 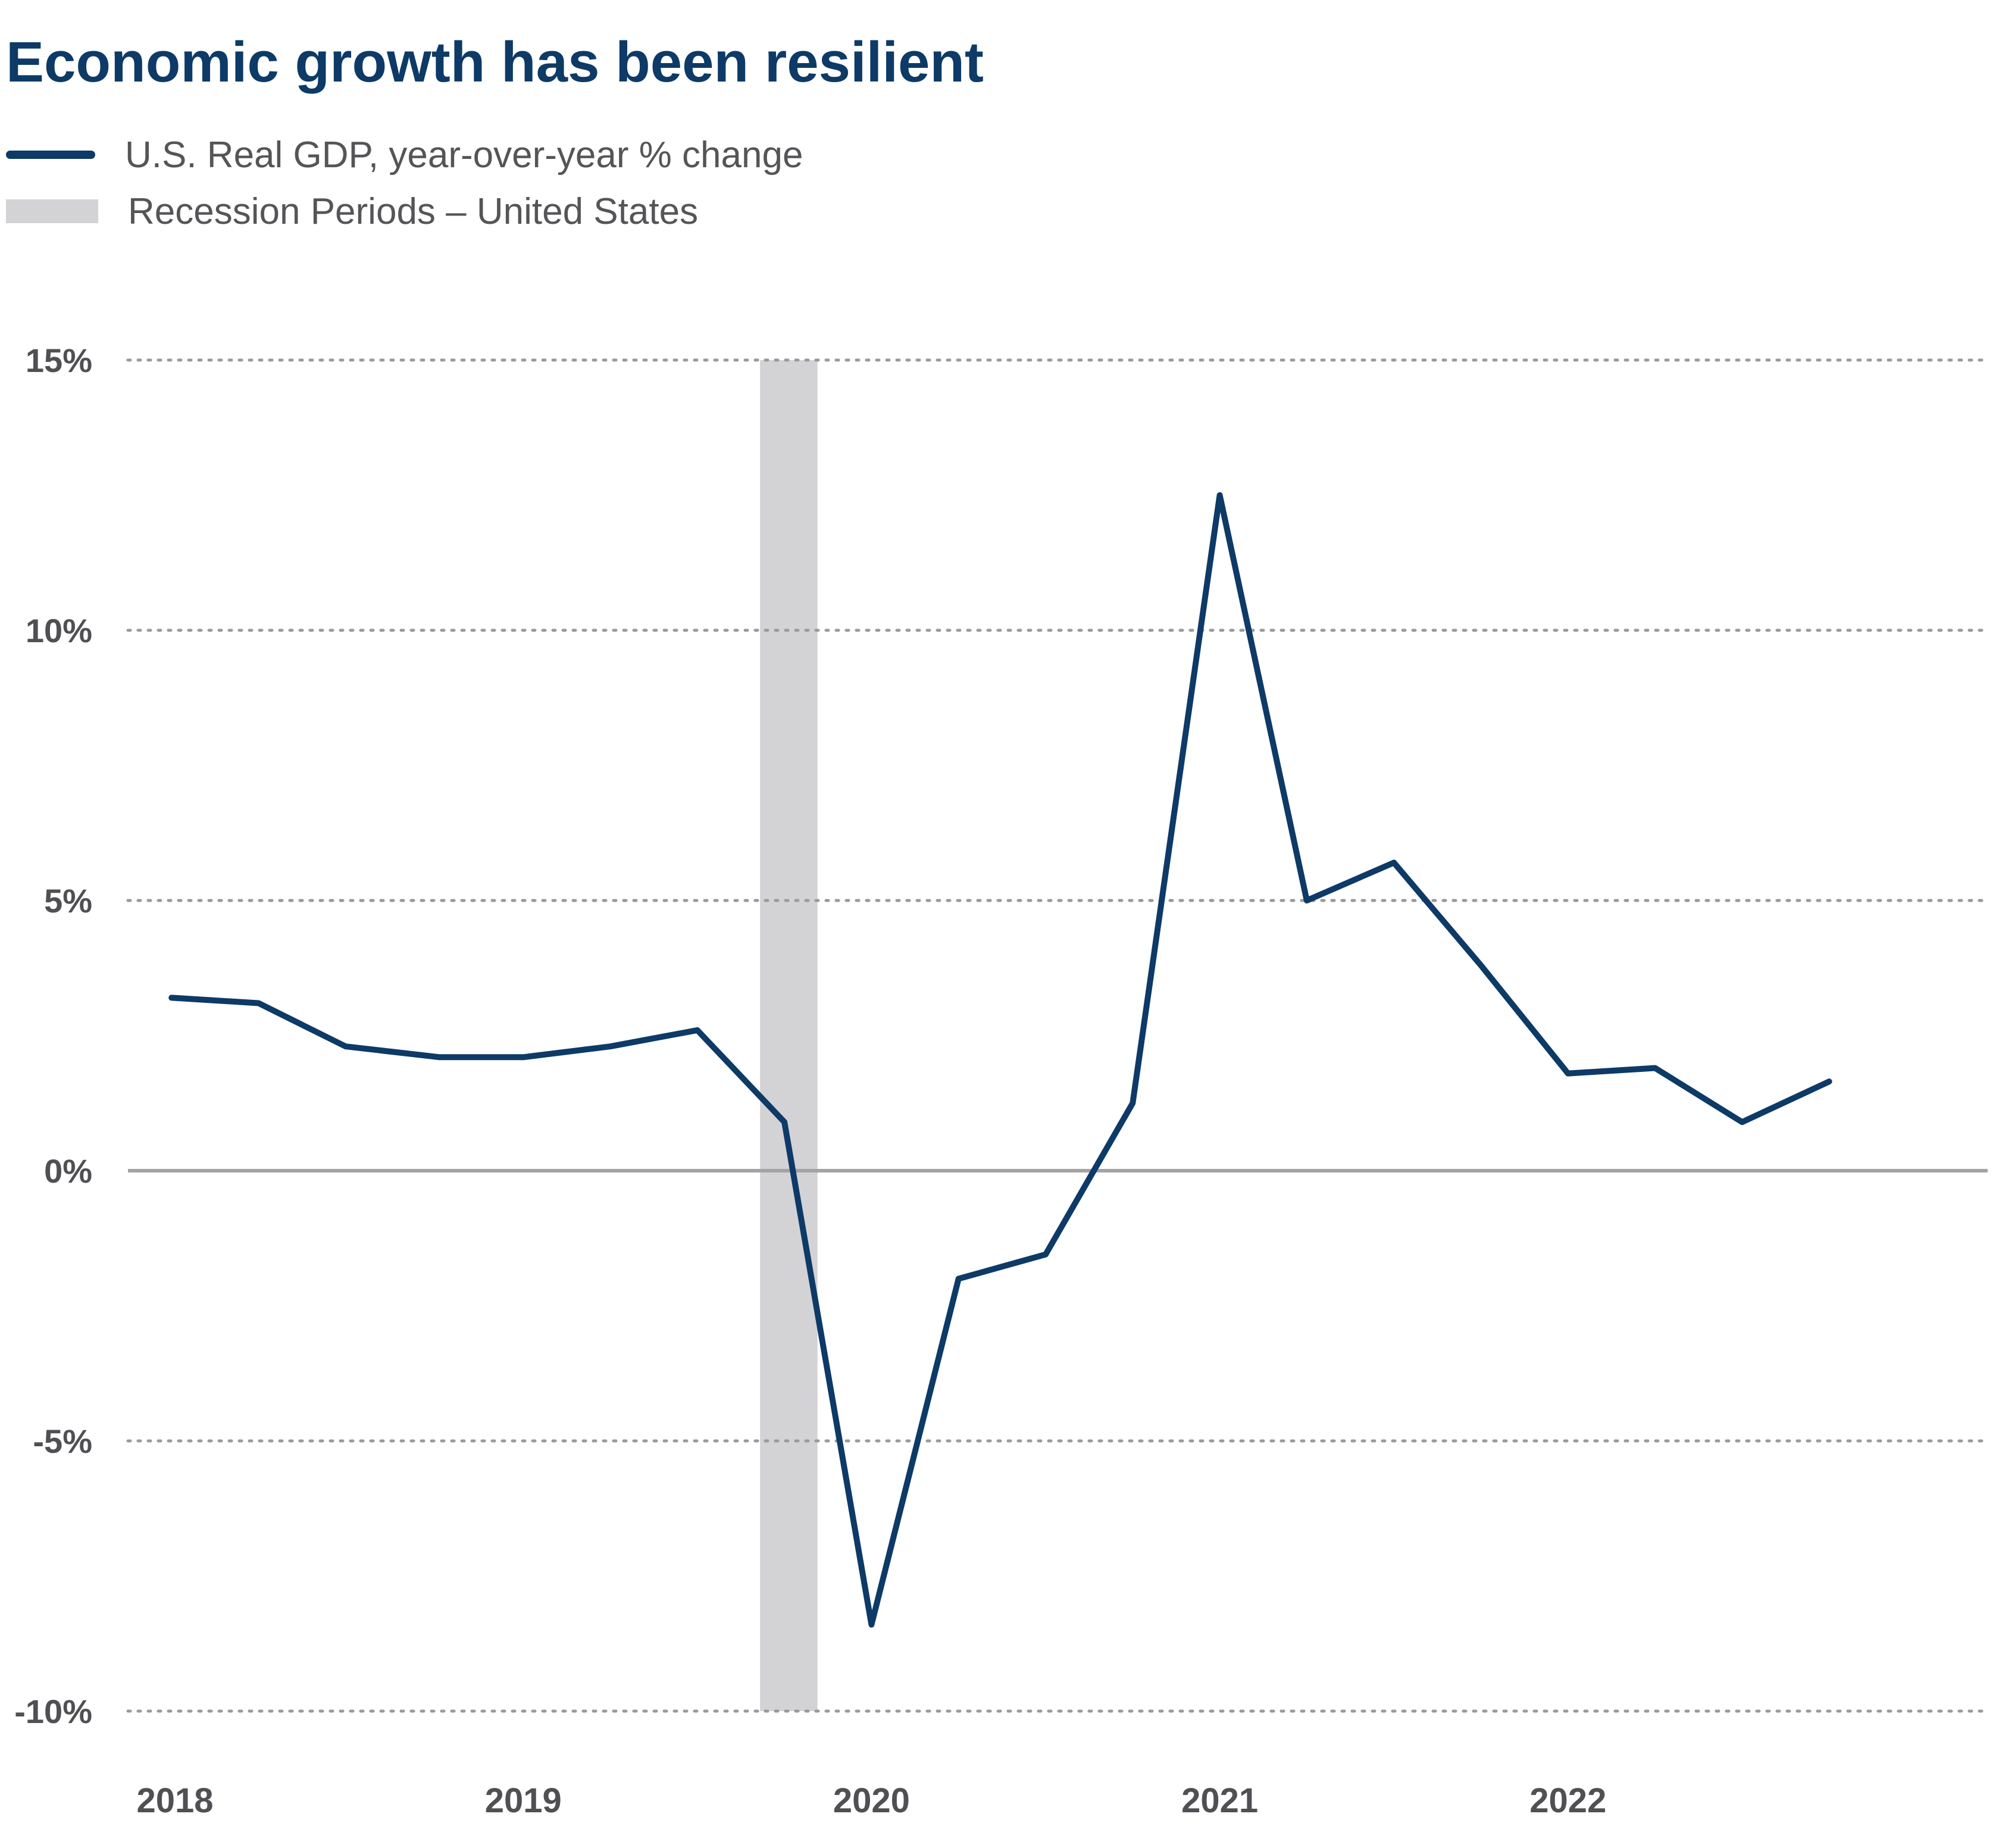 What do you see at coordinates (413, 211) in the screenshot?
I see `legend-label-recession: Recession Periods – United States` at bounding box center [413, 211].